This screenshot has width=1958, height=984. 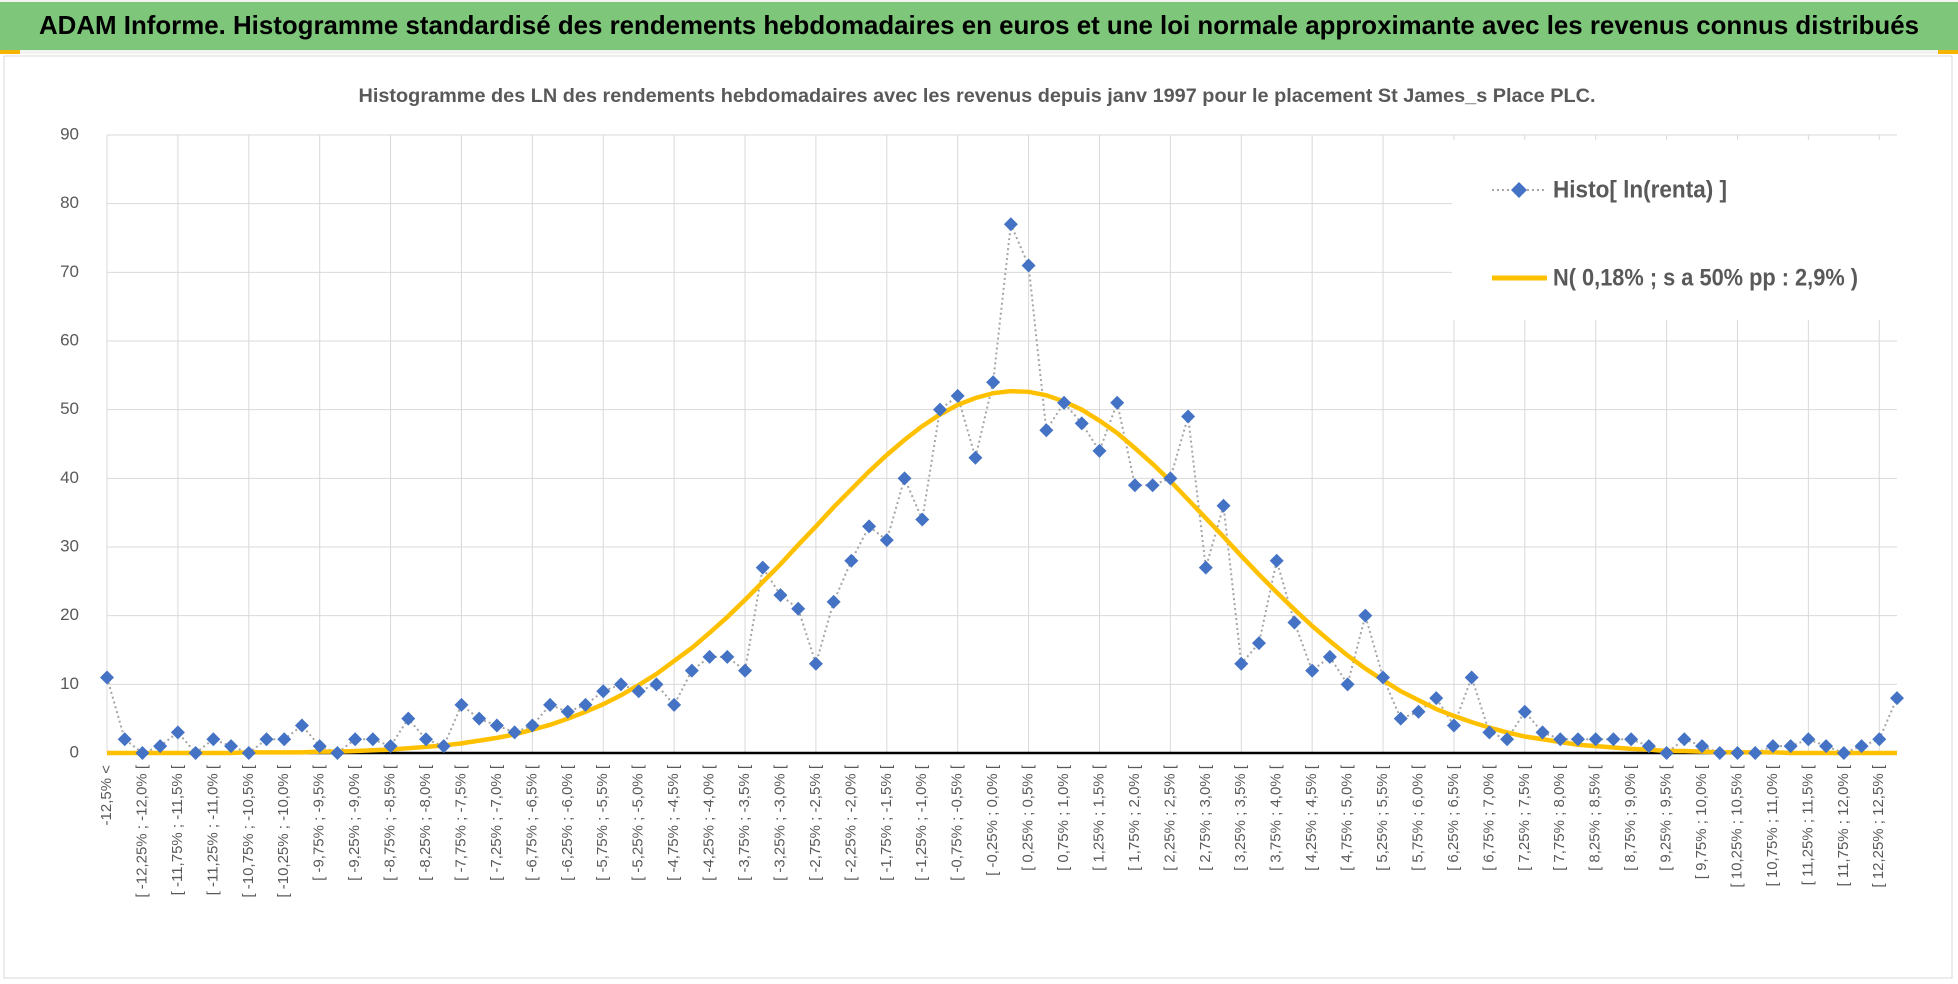 What do you see at coordinates (992, 820) in the screenshot?
I see `x-tick-label: [ -0,25% ; 0,0% [` at bounding box center [992, 820].